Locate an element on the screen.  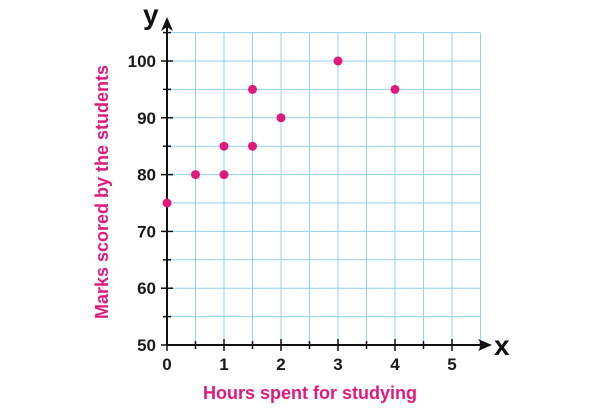
x-axis-title: Hours spent for studying is located at coordinates (310, 393).